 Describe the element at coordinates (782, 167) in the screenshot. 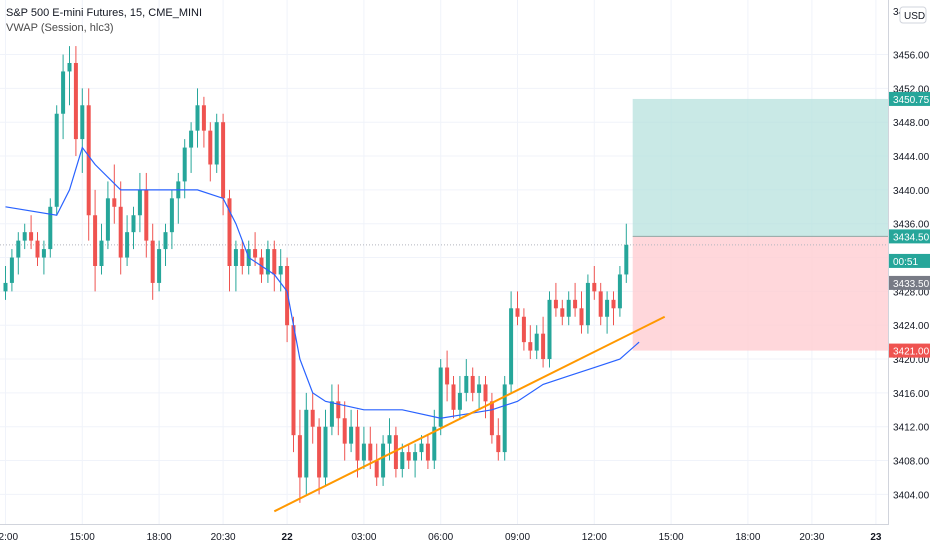

I see `target-zone` at that location.